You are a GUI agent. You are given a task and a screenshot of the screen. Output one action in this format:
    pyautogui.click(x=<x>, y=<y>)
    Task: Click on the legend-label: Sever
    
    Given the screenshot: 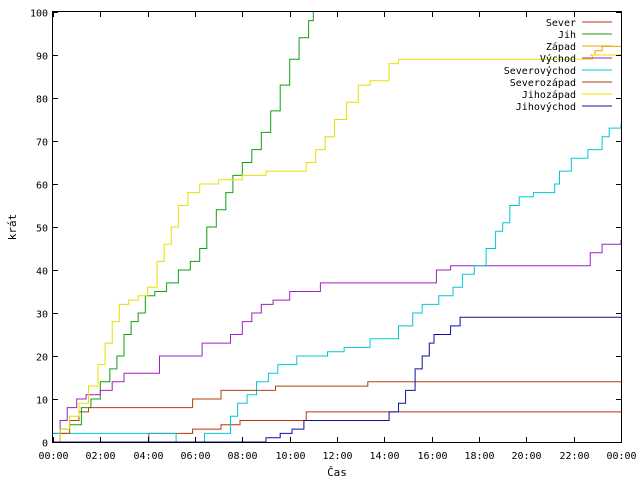 What is the action you would take?
    pyautogui.click(x=561, y=23)
    